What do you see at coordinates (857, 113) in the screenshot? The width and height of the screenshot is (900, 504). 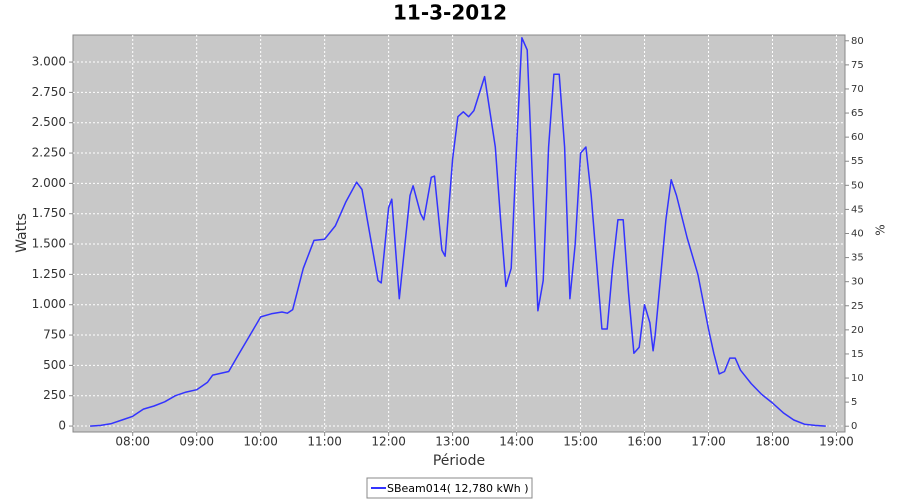 I see `y2-tick-label: 65` at bounding box center [857, 113].